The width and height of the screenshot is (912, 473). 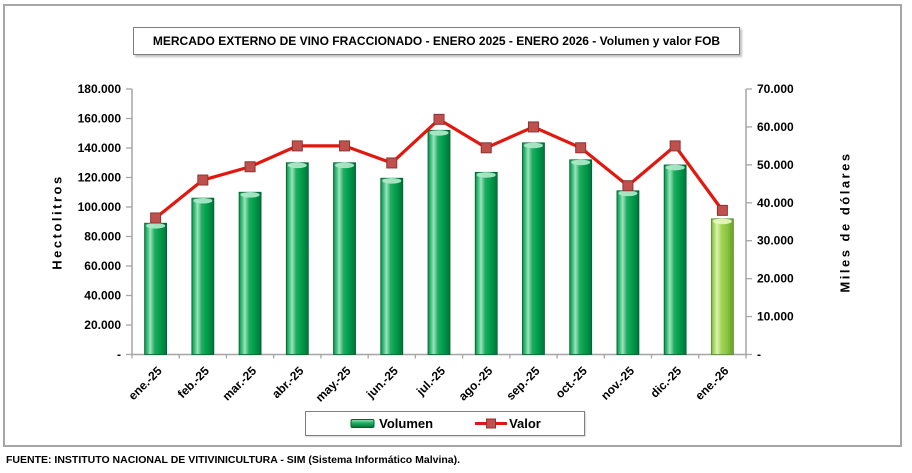 I want to click on volumen-bar-ene.-26, so click(x=722, y=286).